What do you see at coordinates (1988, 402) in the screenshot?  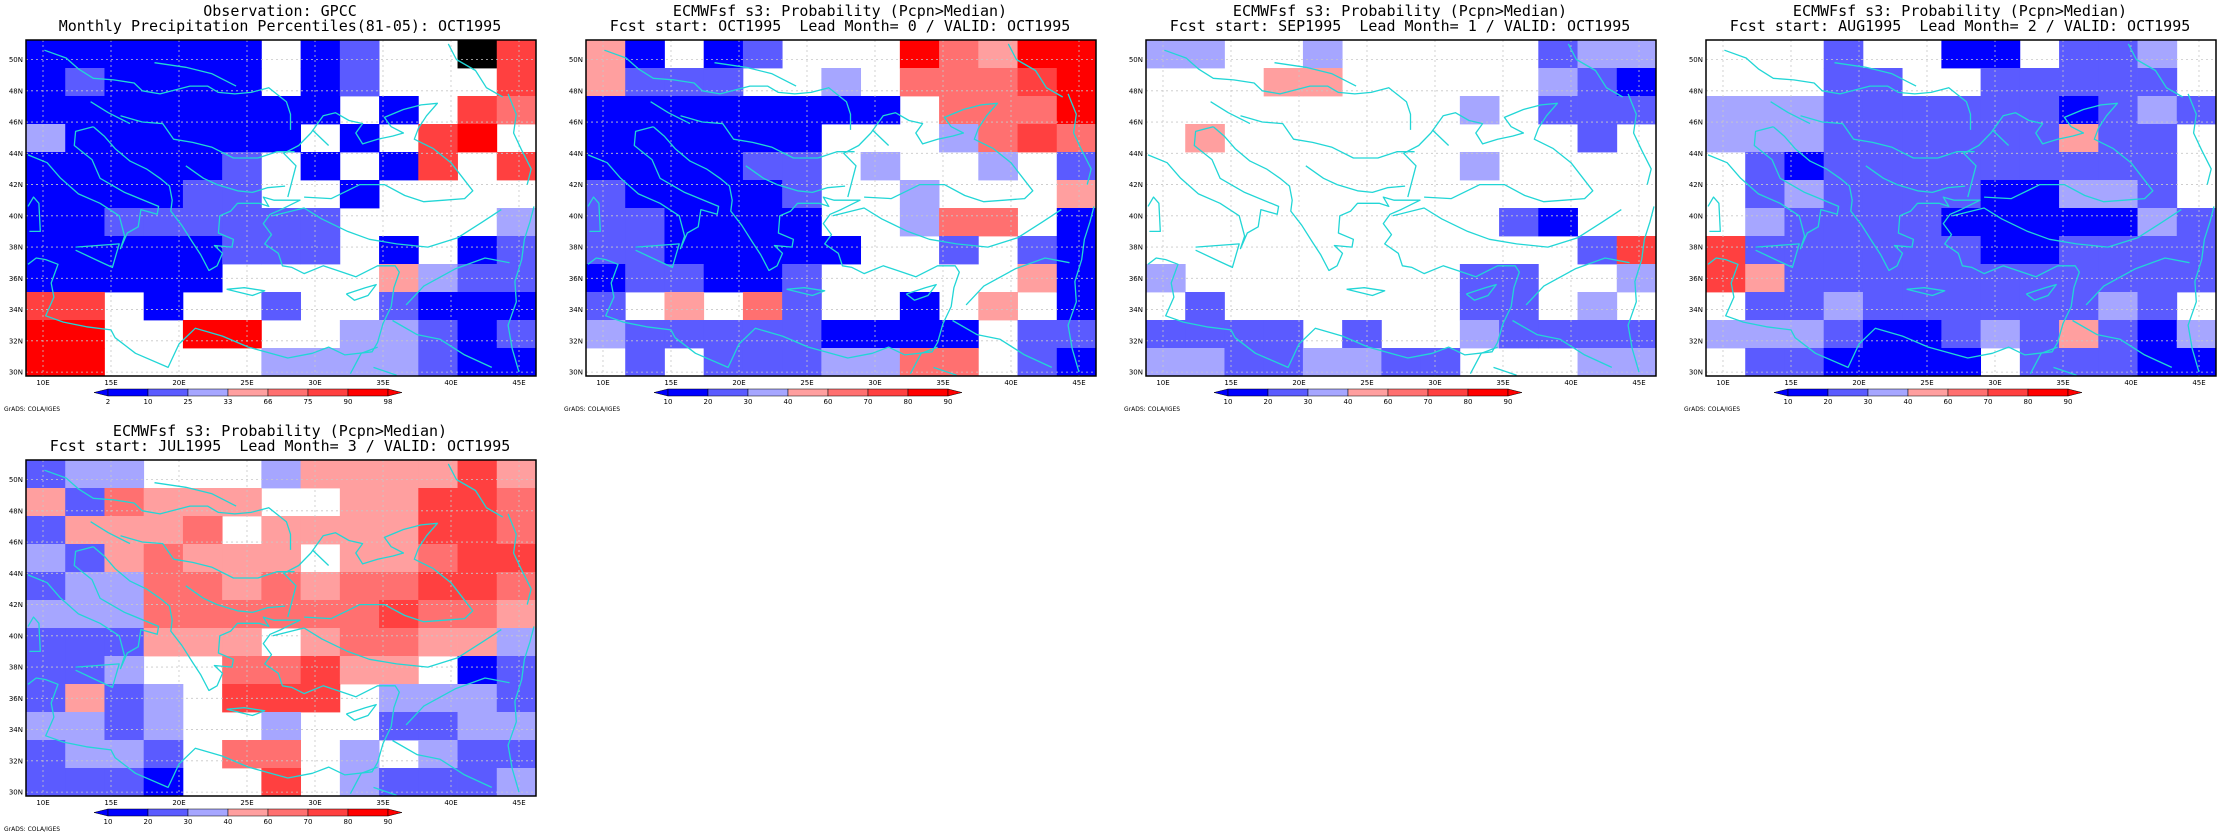 I see `colorbar-tick-label: 70` at bounding box center [1988, 402].